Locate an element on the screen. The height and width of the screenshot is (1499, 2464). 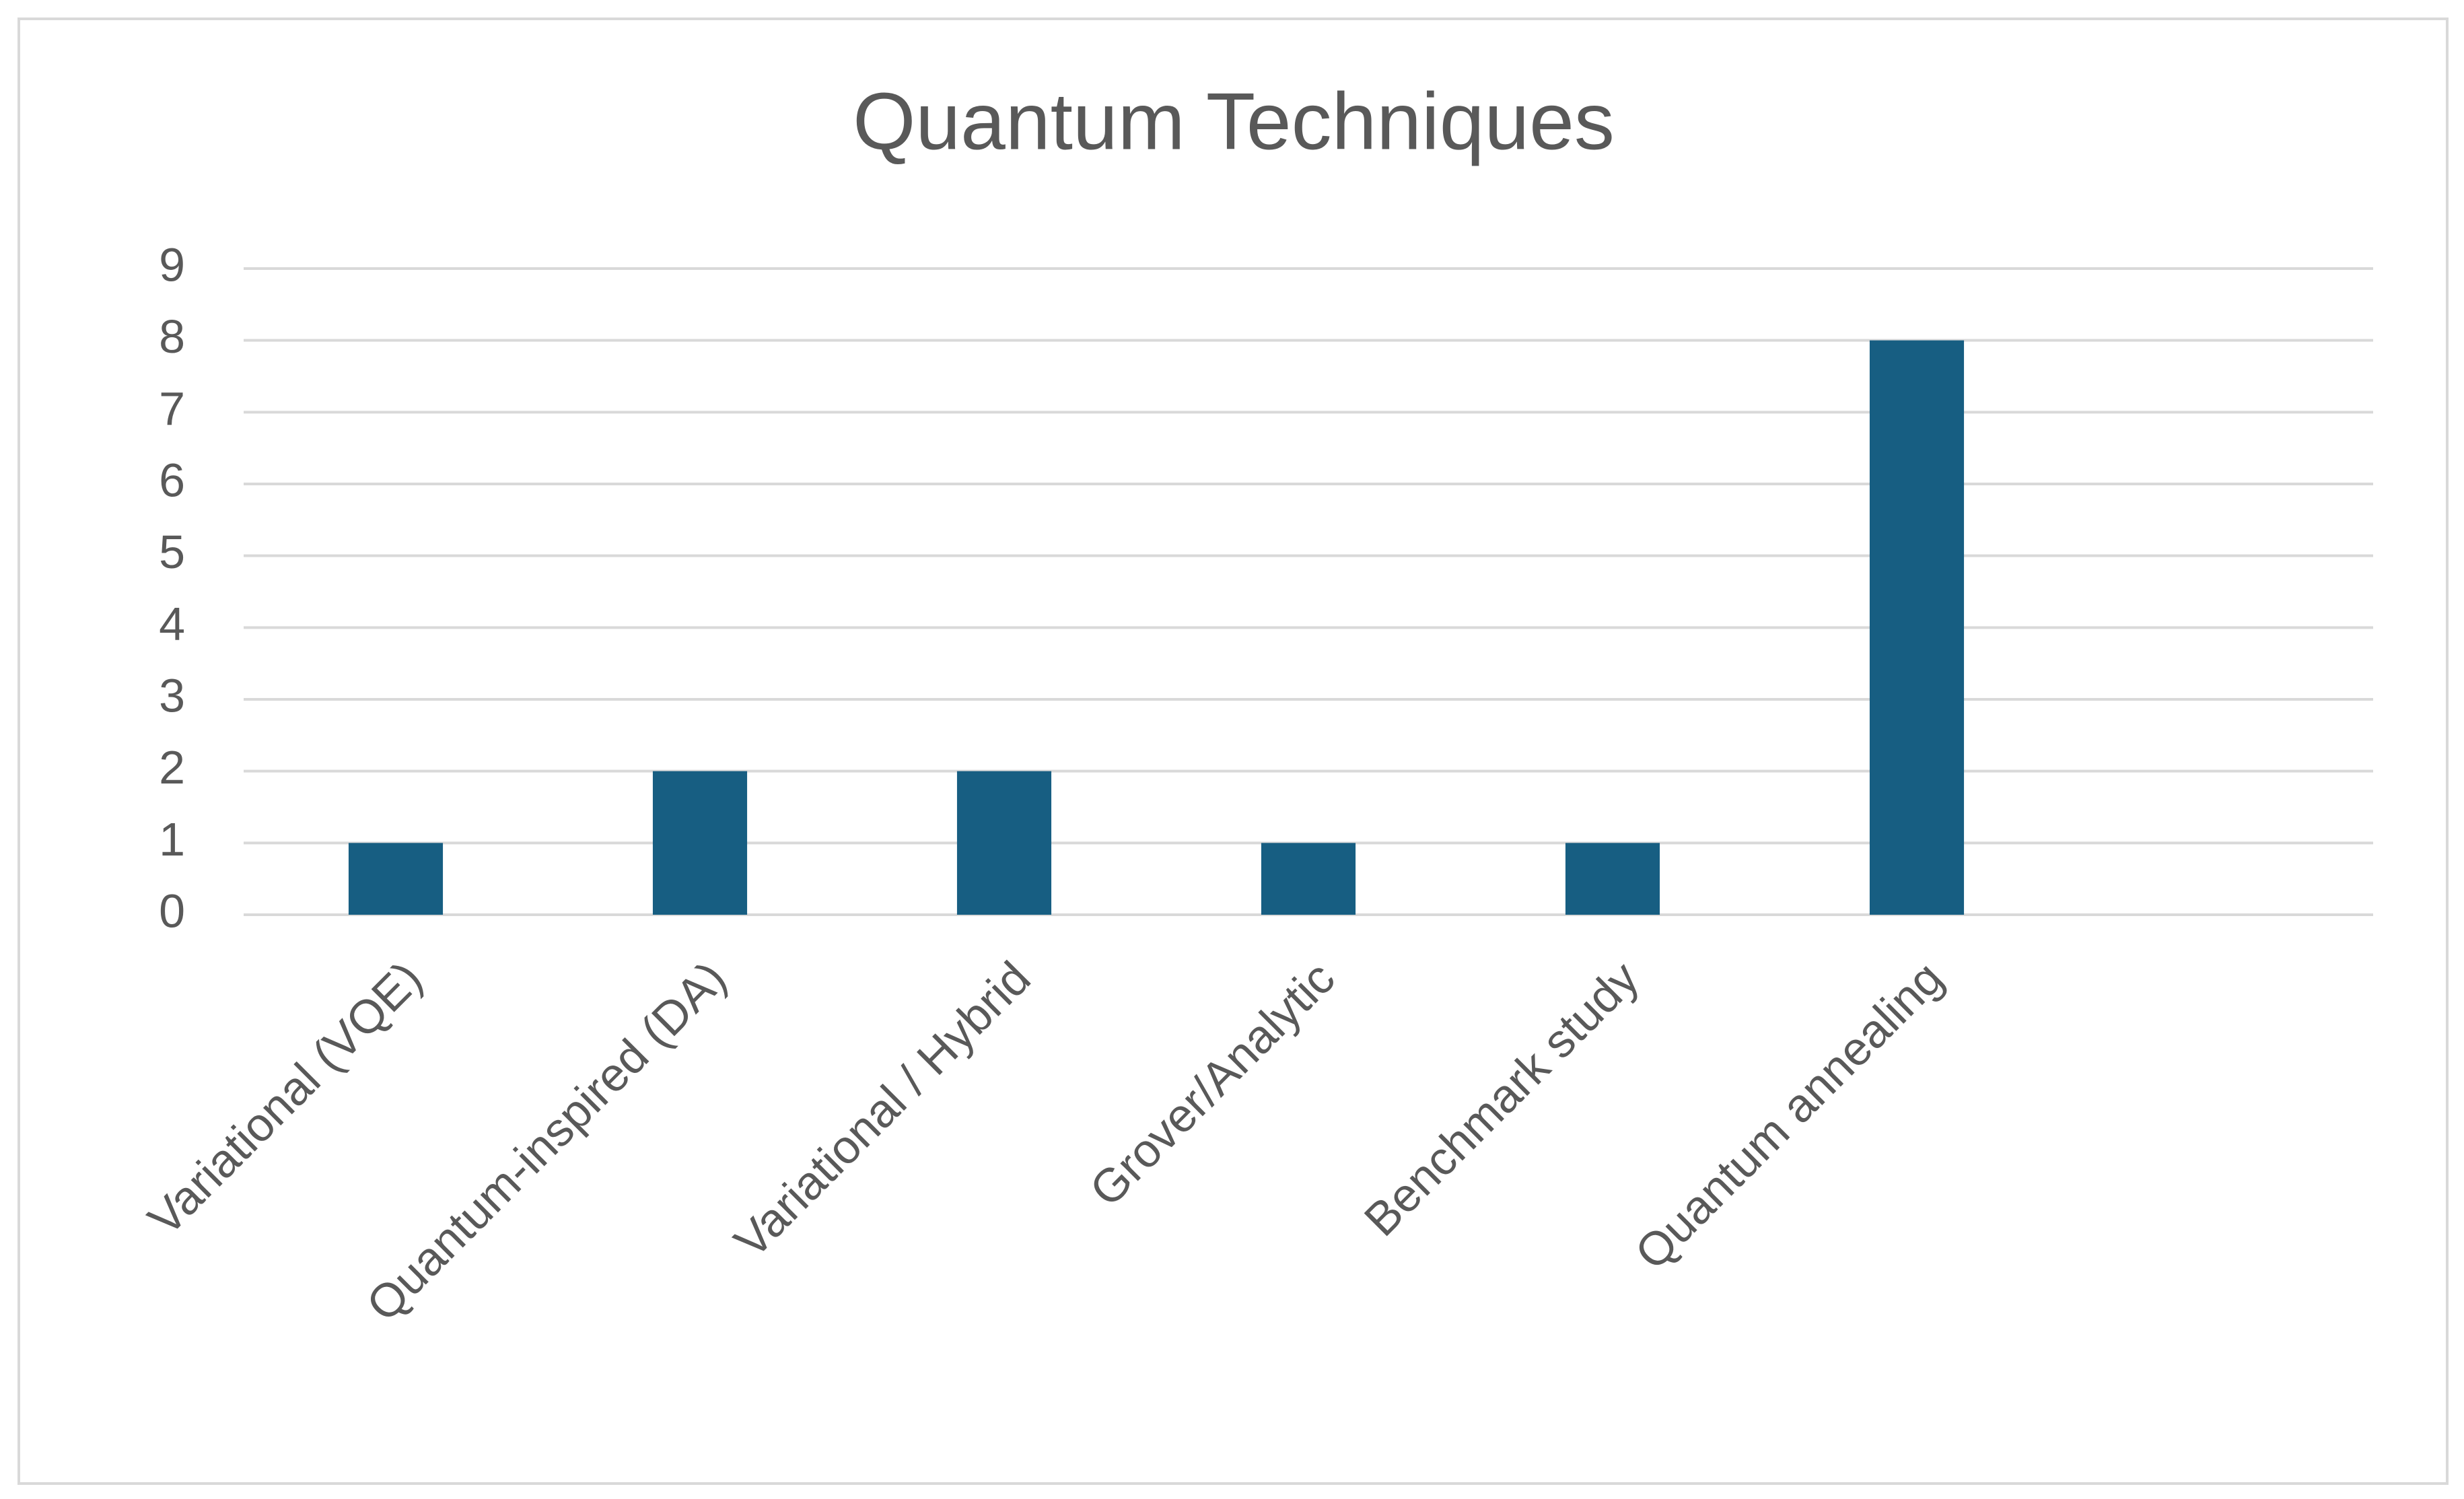
y-tick-label: 0 is located at coordinates (172, 910).